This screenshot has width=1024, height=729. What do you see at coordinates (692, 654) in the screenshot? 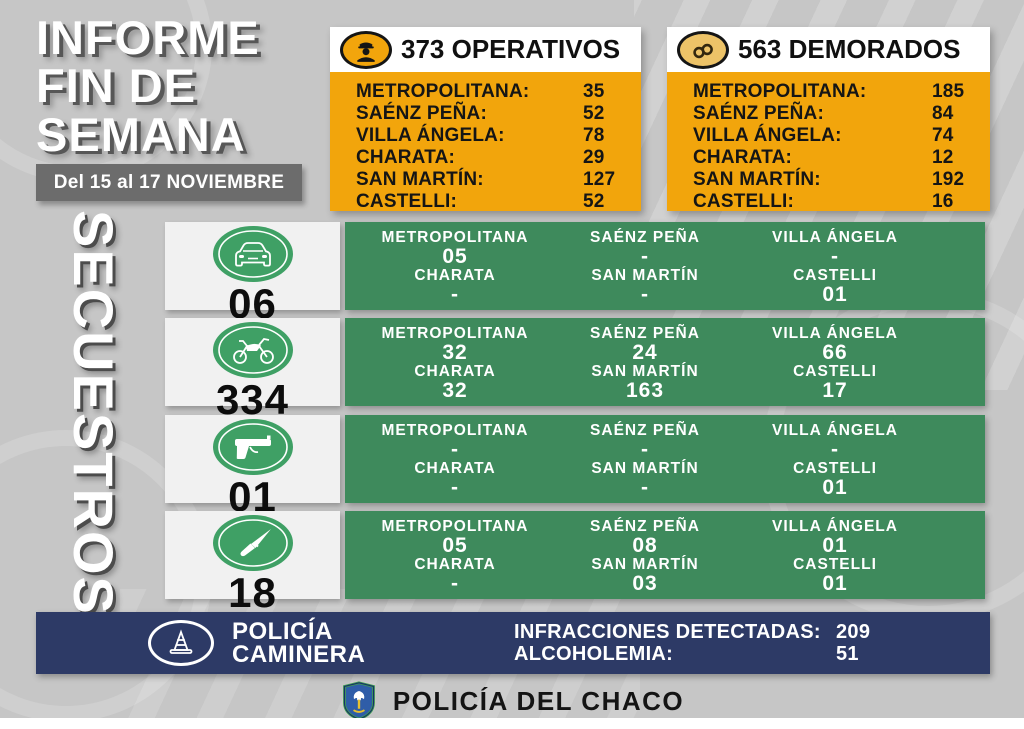
I see `caminera-stat: ALCOHOLEMIA: 51` at bounding box center [692, 654].